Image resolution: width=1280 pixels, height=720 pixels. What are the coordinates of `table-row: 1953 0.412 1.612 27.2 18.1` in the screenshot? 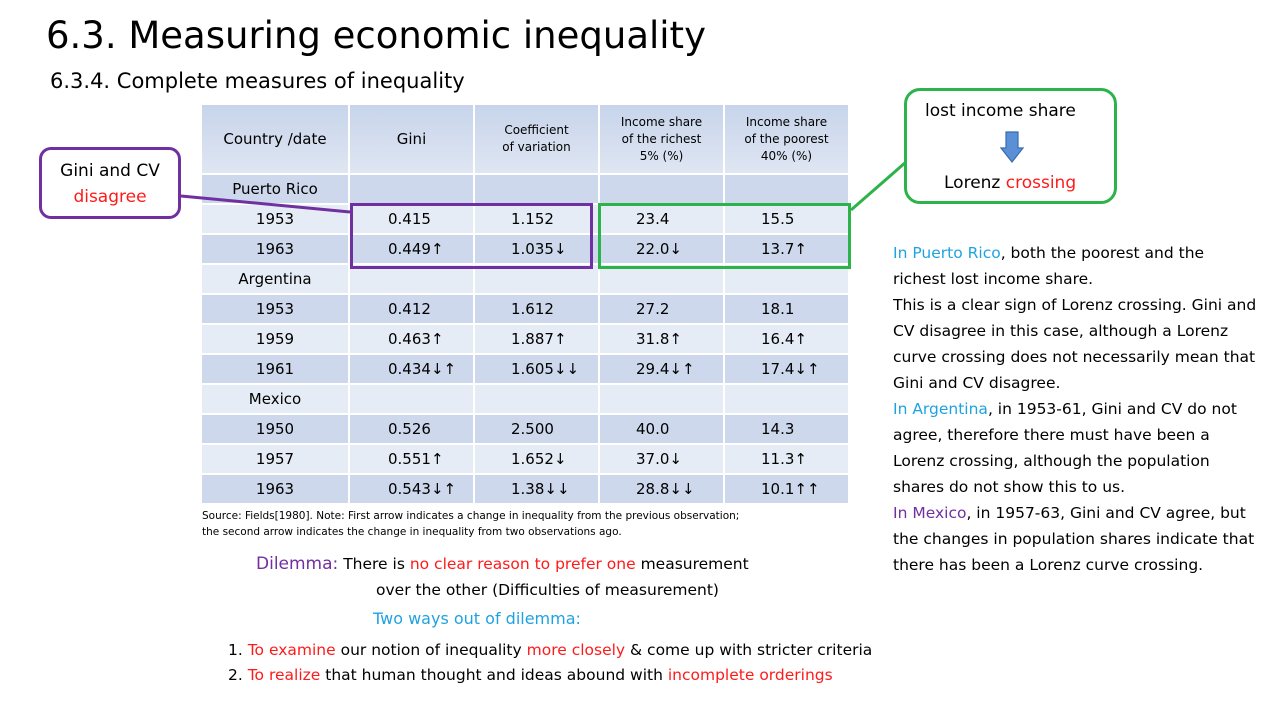 It's located at (526, 310).